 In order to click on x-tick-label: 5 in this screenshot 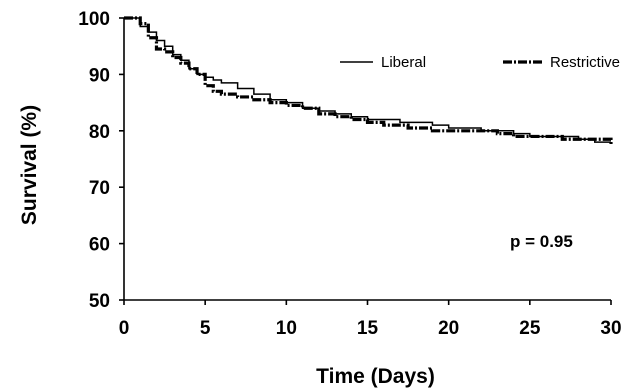, I will do `click(205, 328)`.